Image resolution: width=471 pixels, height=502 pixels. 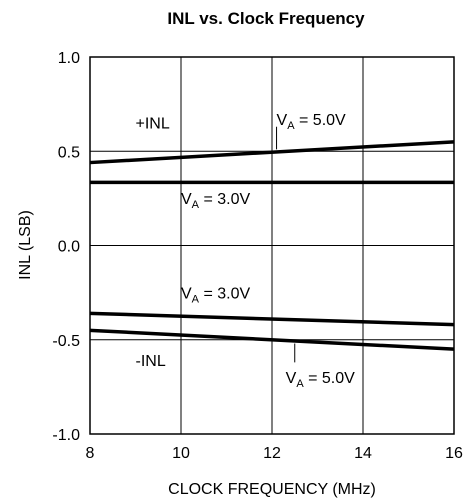 What do you see at coordinates (69, 152) in the screenshot?
I see `y-tick-label: 0.5` at bounding box center [69, 152].